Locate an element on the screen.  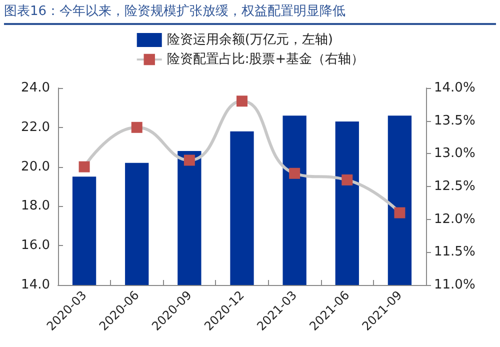
y-tick-label: 16.0 is located at coordinates (35, 246).